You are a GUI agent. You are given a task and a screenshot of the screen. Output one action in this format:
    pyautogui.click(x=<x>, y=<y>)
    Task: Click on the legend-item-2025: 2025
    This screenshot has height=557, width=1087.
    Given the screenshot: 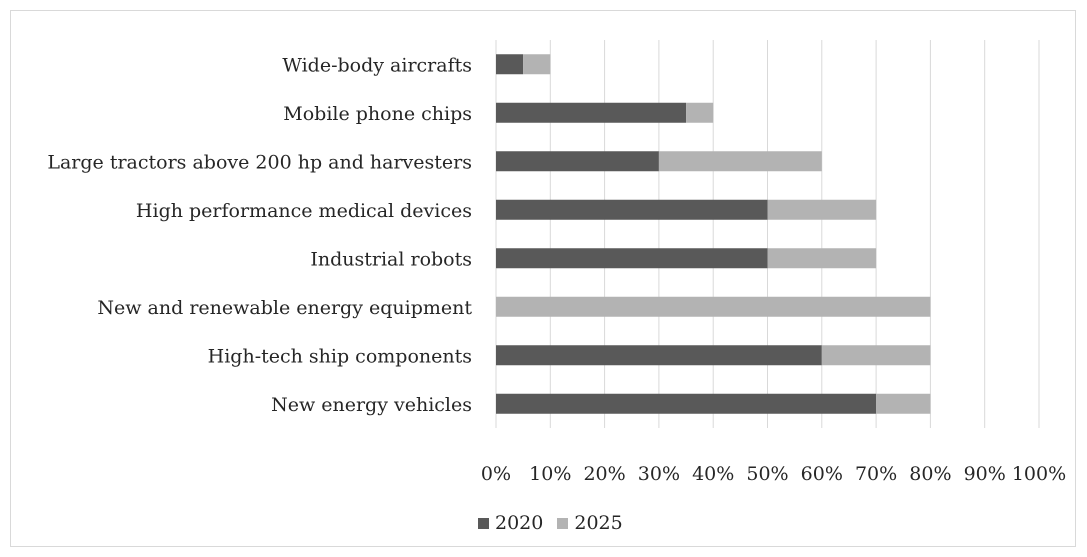 What is the action you would take?
    pyautogui.click(x=590, y=523)
    